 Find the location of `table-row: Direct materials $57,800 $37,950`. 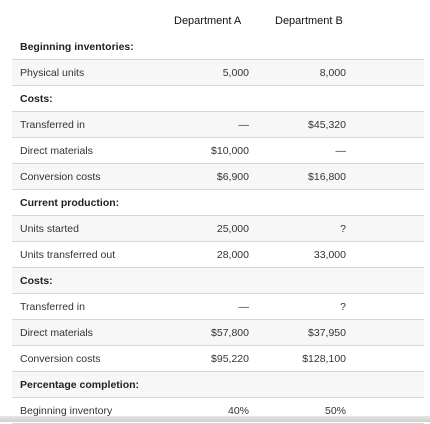

table-row: Direct materials $57,800 $37,950 is located at coordinates (218, 333).